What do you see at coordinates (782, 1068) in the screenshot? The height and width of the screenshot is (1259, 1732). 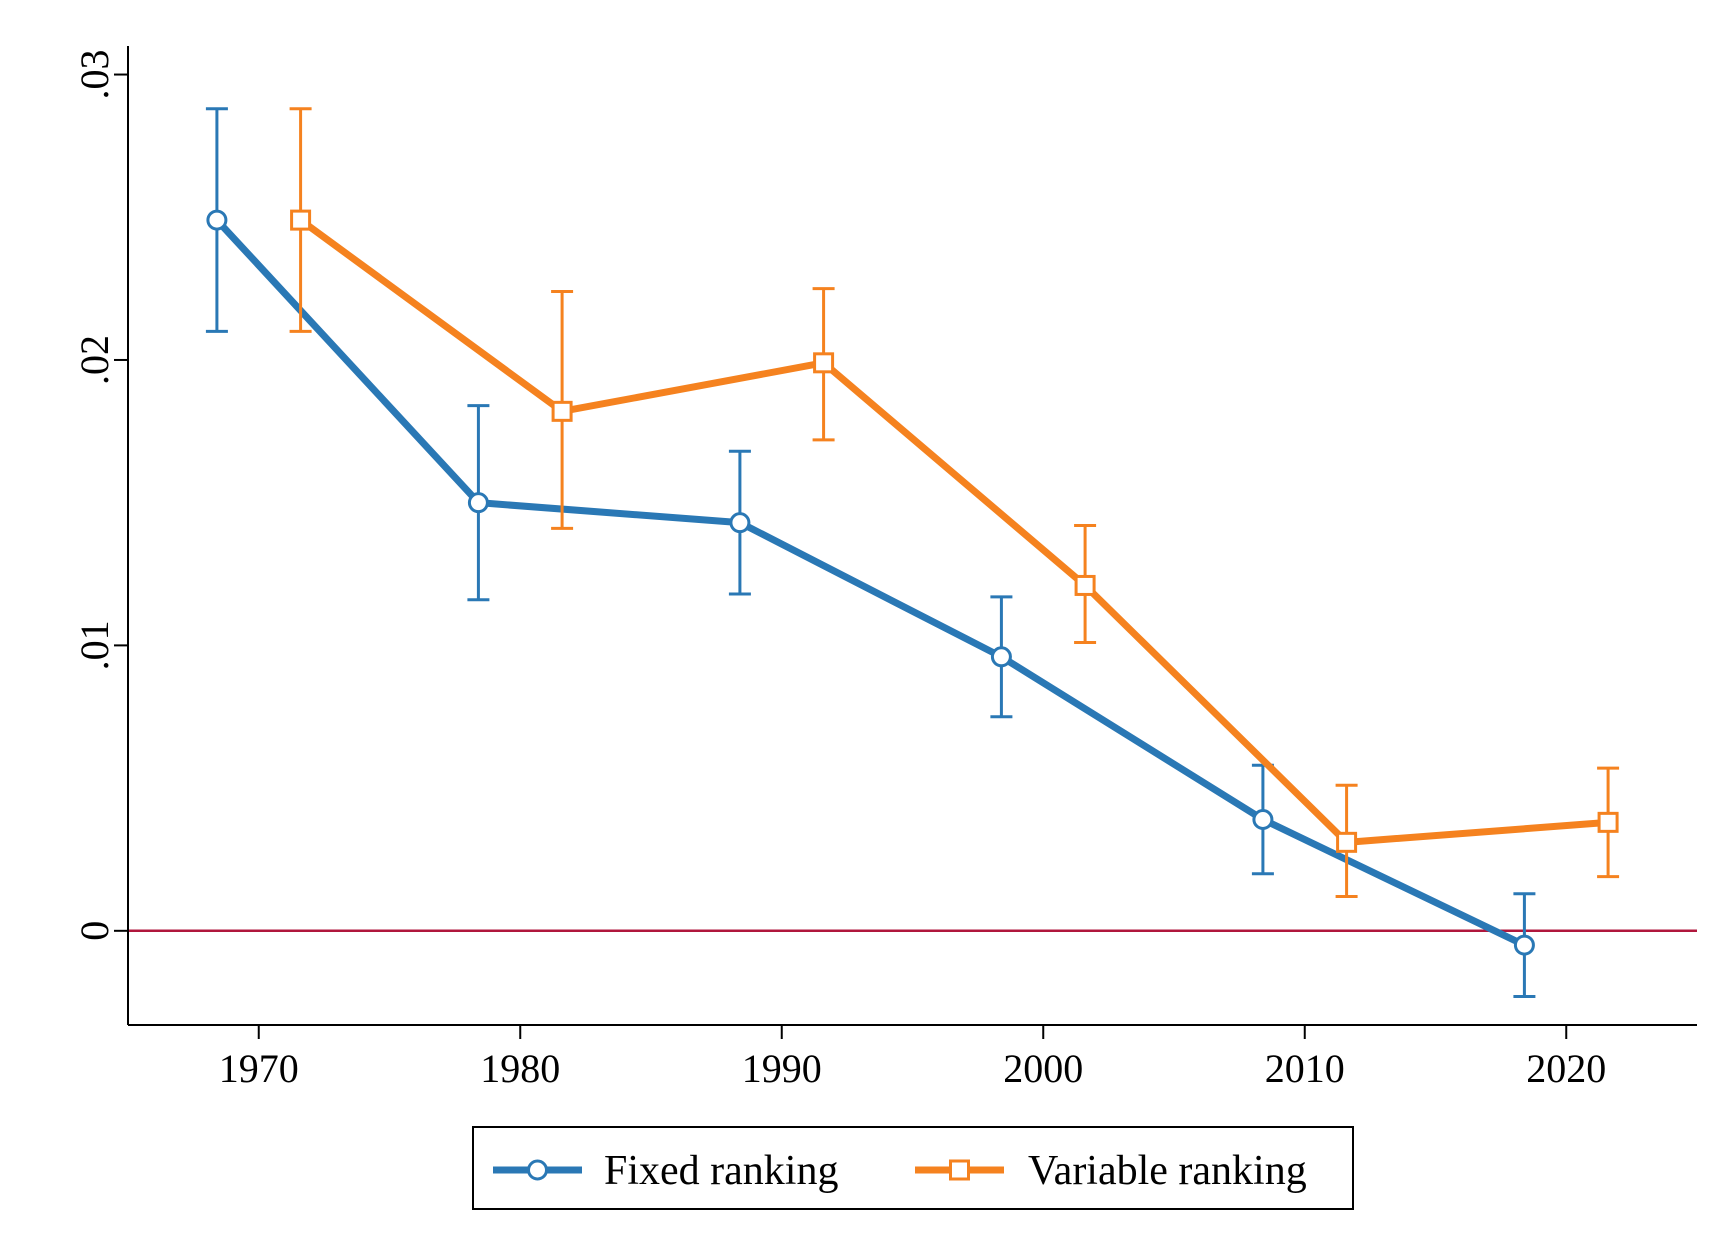 I see `x-tick-label: 1990` at bounding box center [782, 1068].